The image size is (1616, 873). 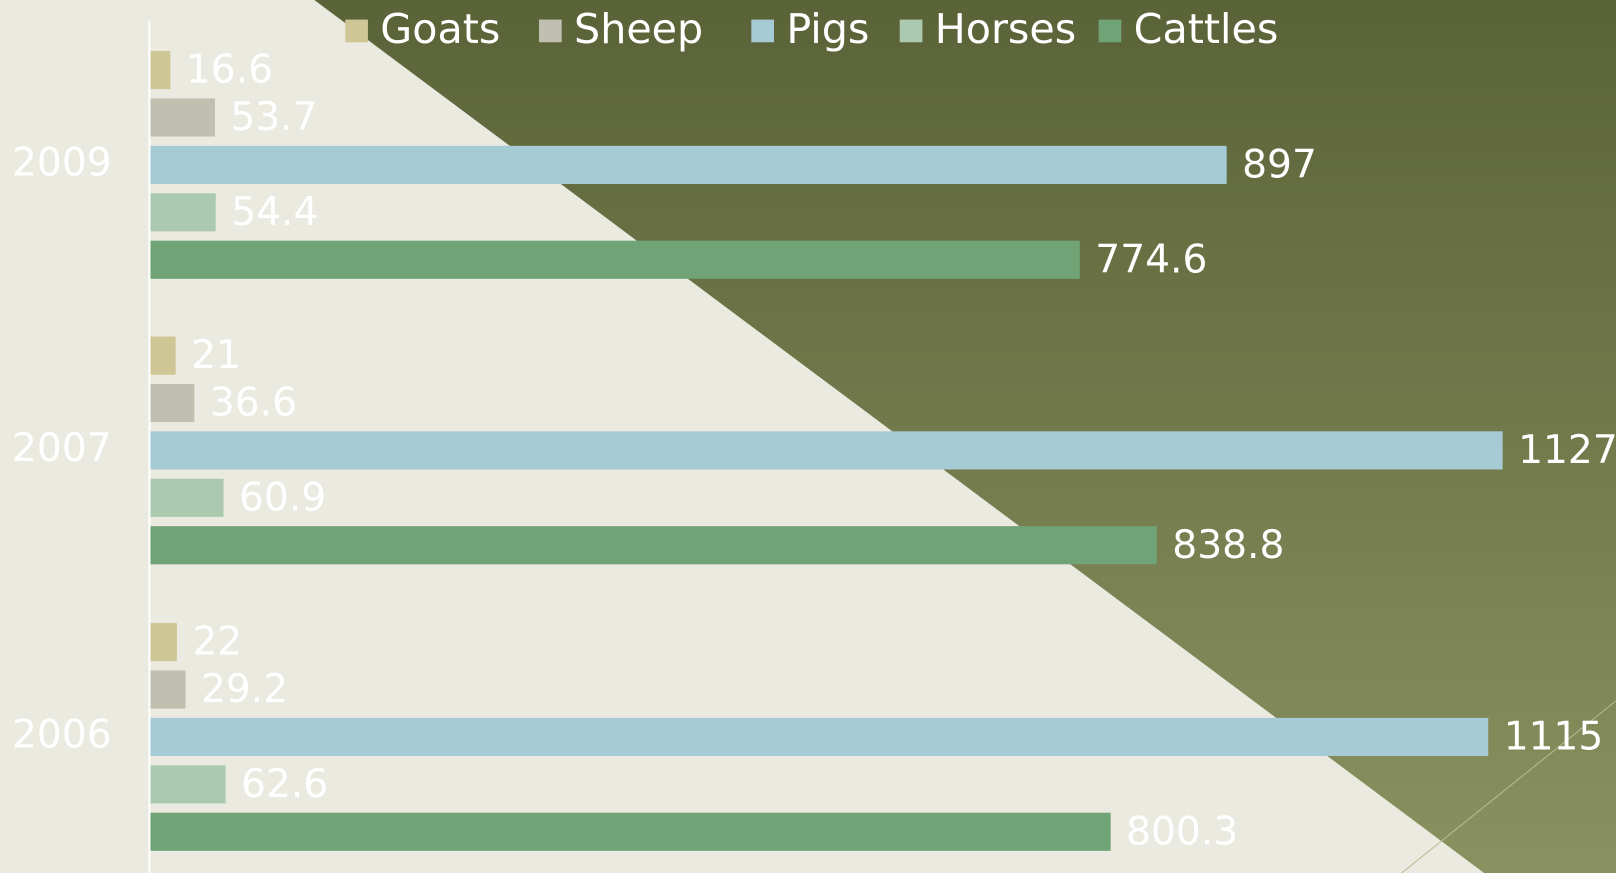 I want to click on data-label: 62.6, so click(x=284, y=784).